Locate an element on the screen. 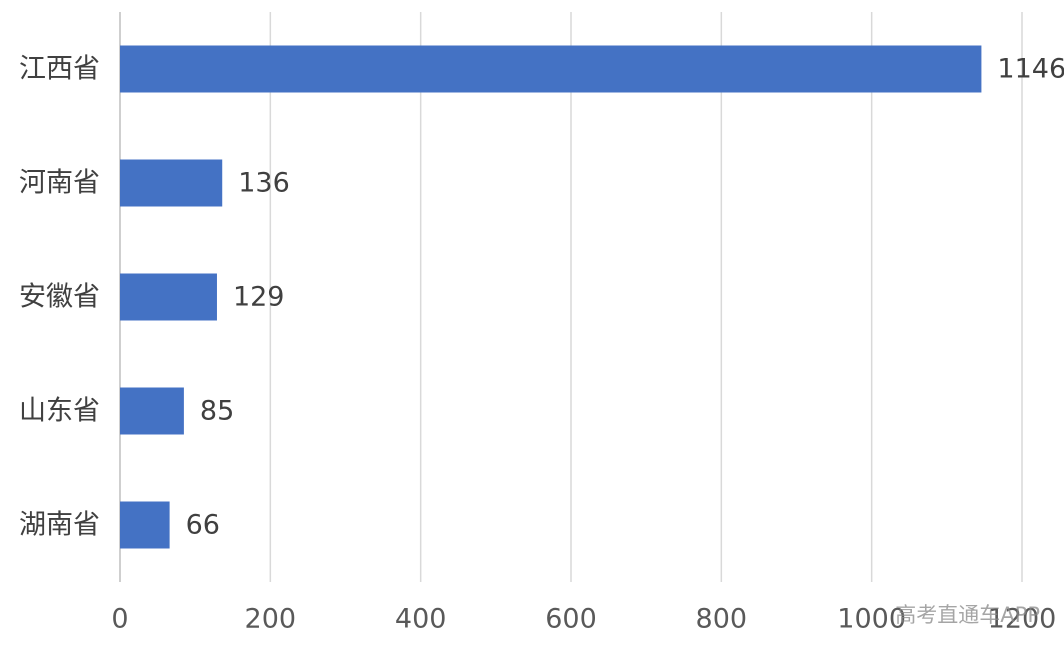 The height and width of the screenshot is (653, 1064). x-tick-label: 1000 is located at coordinates (871, 619).